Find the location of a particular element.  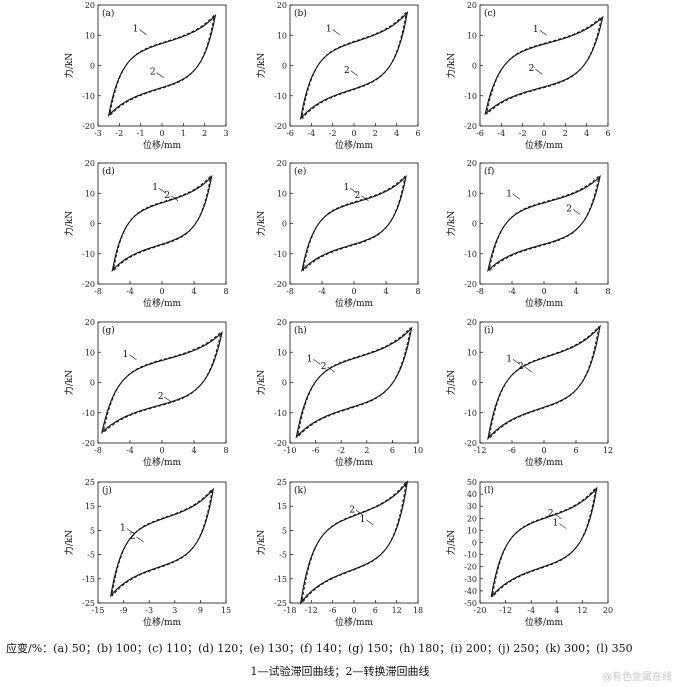

panel-label: (g) is located at coordinates (108, 330).